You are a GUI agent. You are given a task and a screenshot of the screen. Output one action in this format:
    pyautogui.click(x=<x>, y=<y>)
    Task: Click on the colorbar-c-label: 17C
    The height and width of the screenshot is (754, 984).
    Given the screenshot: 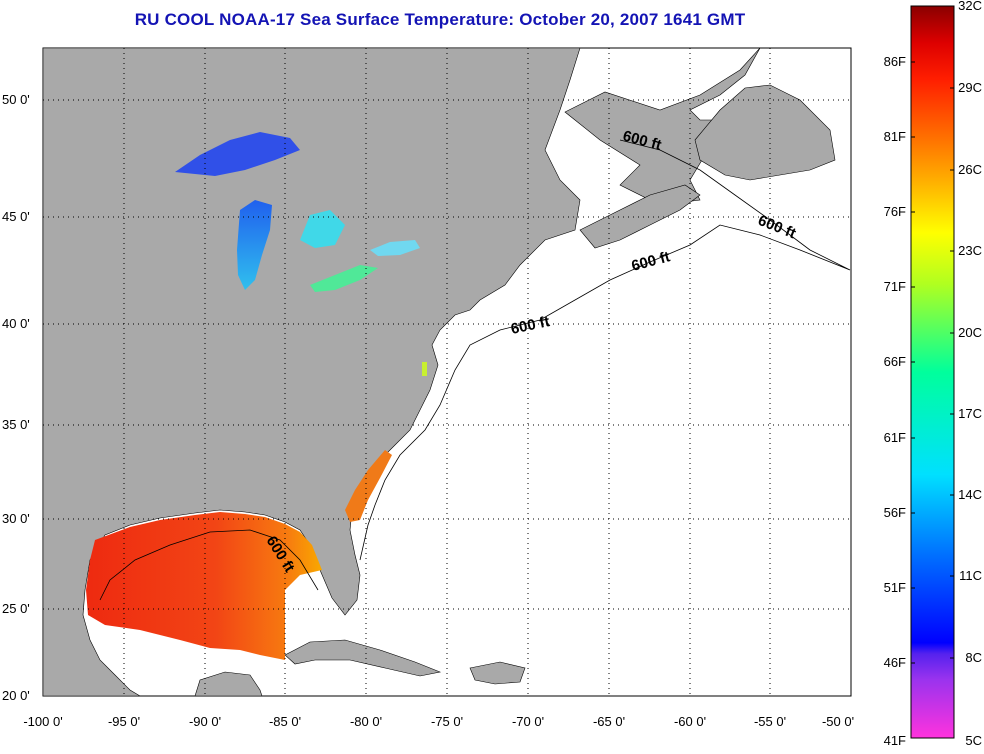 What is the action you would take?
    pyautogui.click(x=970, y=413)
    